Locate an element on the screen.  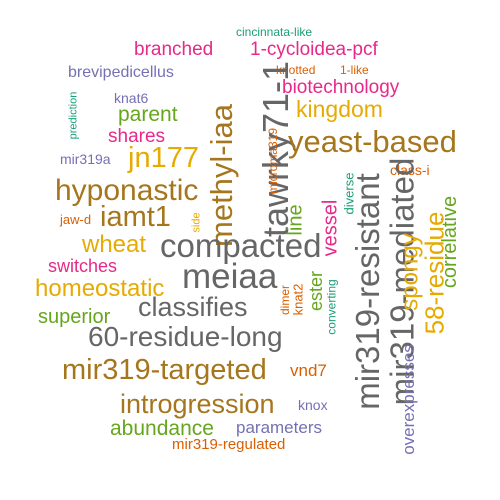
word-microma319: microma319 is located at coordinates (273, 161).